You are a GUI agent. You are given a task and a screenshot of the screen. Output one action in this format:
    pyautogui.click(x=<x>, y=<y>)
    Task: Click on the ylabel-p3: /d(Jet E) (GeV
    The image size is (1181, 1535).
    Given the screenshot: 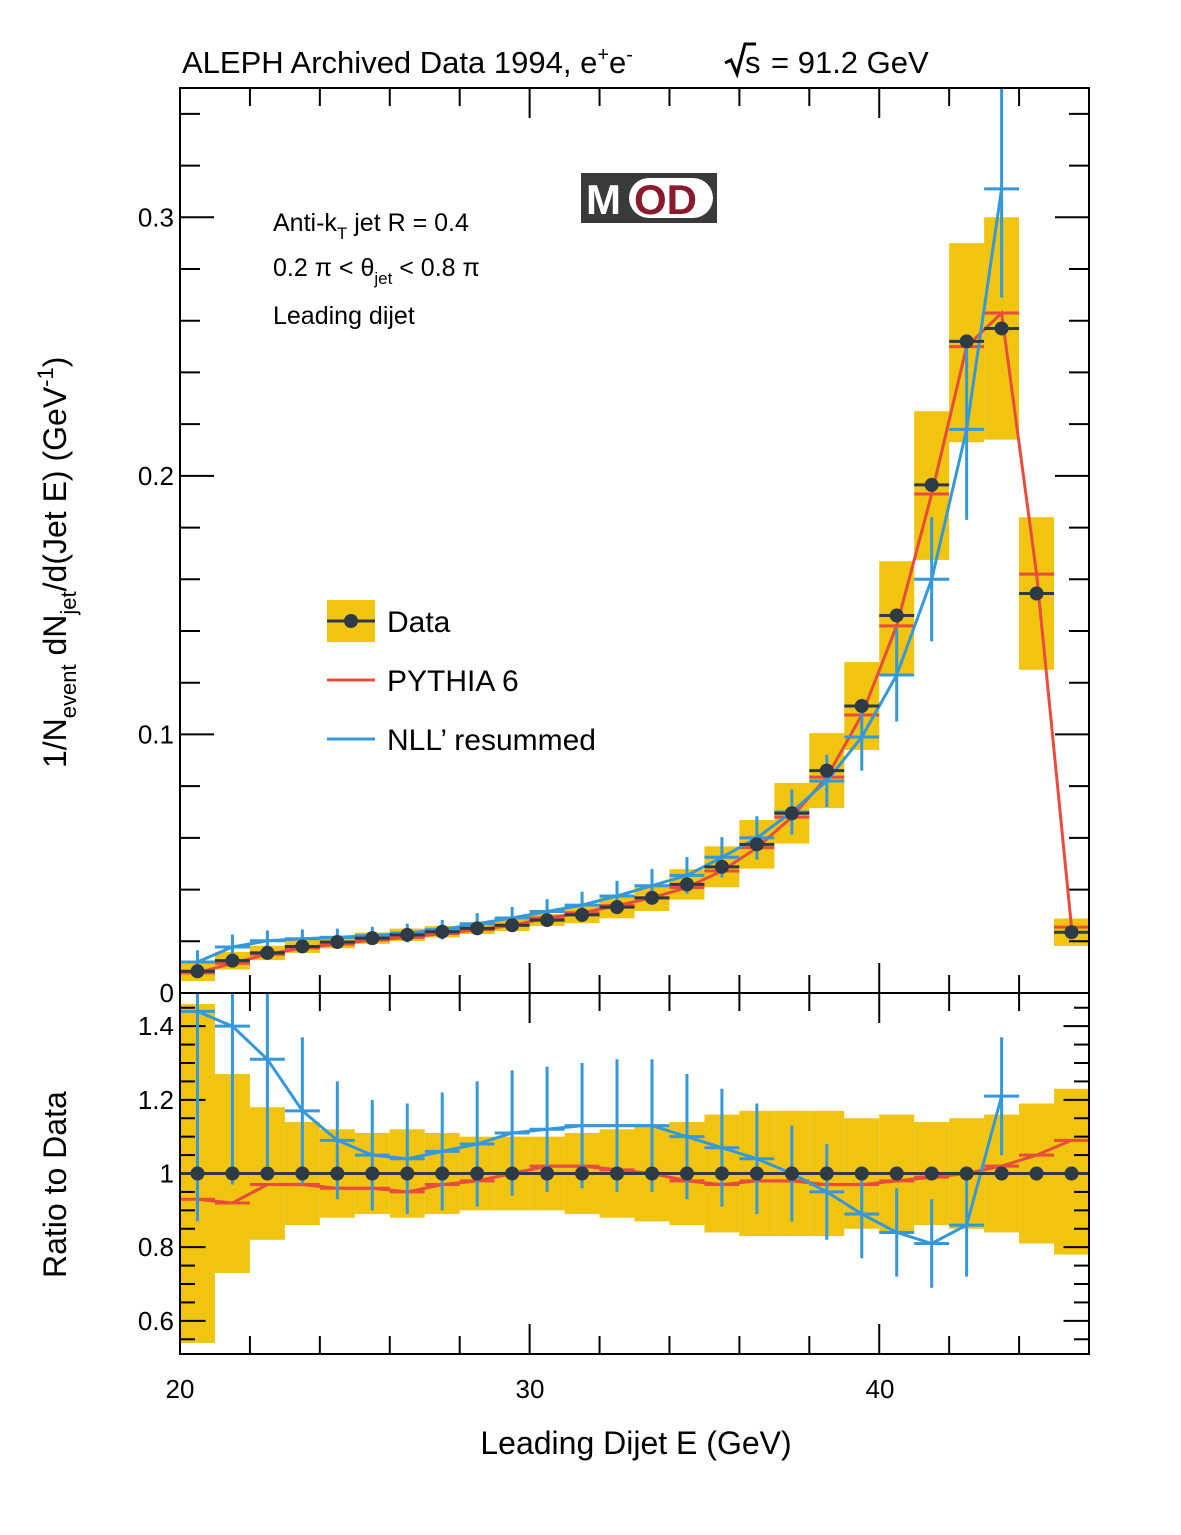 What is the action you would take?
    pyautogui.click(x=55, y=488)
    